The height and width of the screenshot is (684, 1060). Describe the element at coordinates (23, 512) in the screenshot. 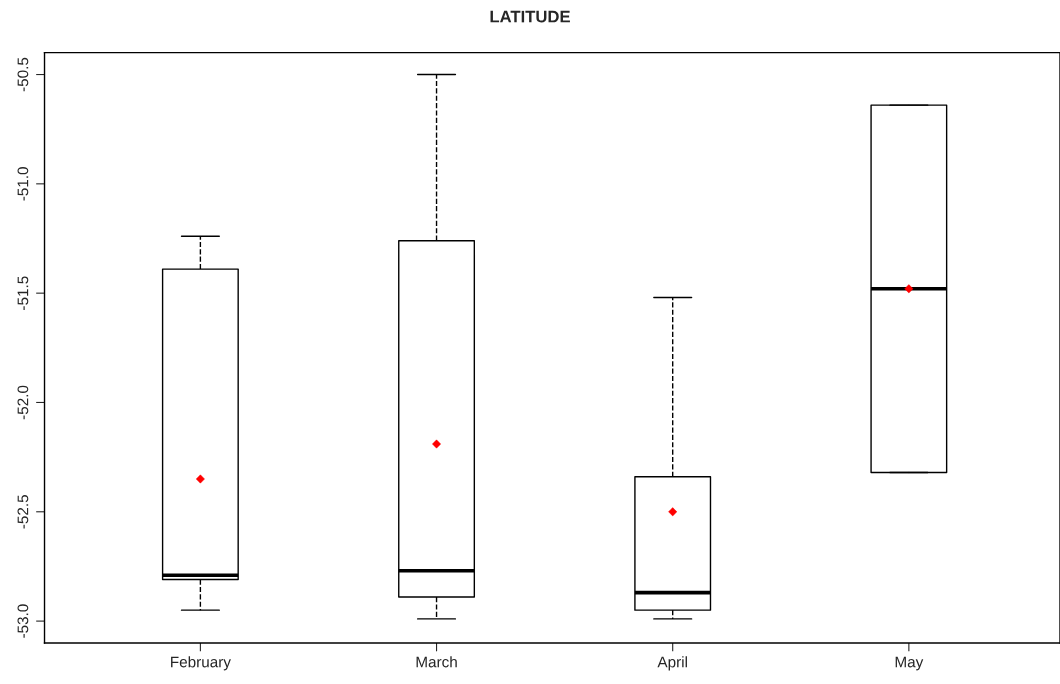

I see `y-tick-label: -52.5` at that location.